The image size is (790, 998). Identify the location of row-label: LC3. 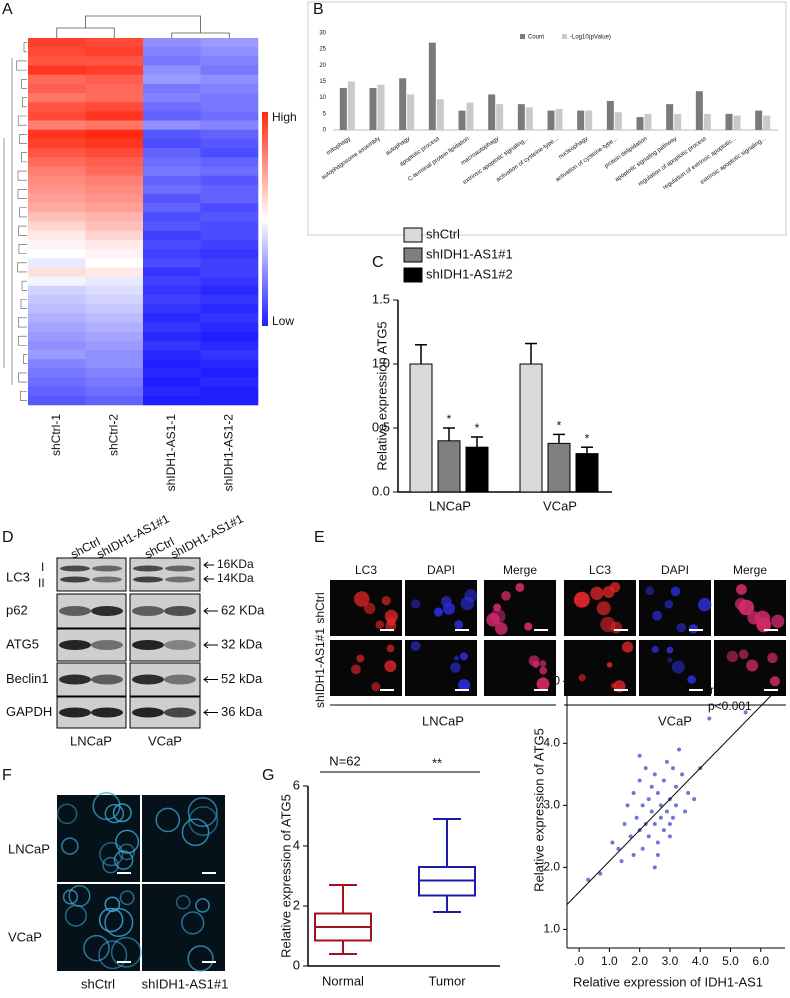
(18, 576).